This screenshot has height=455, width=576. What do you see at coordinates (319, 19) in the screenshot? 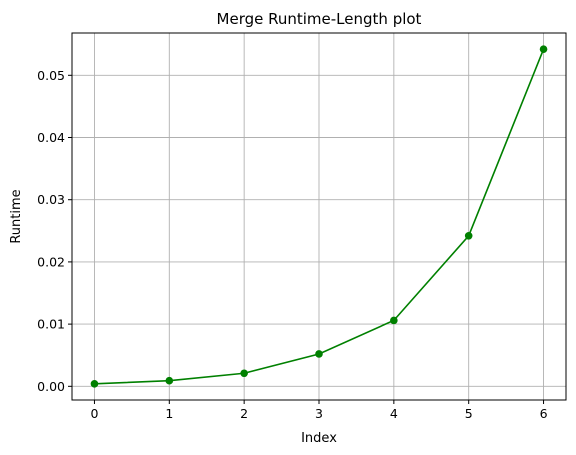
I see `chart-title: Merge Runtime-Length plot` at bounding box center [319, 19].